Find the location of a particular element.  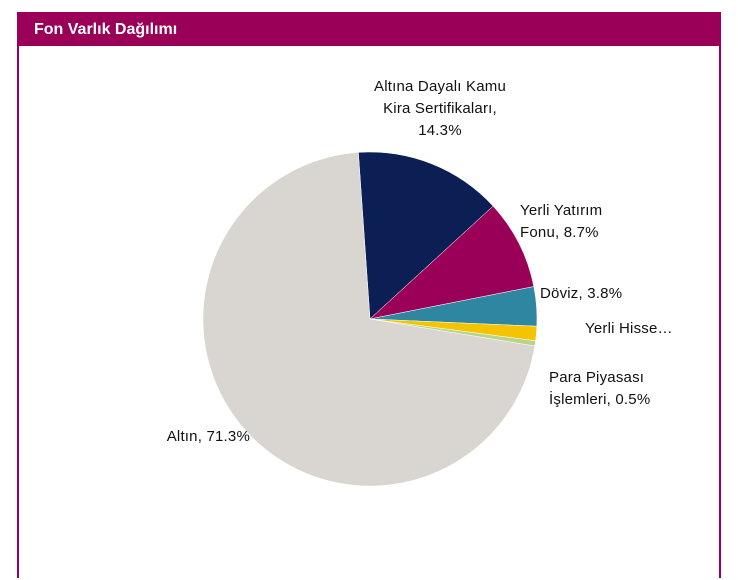

panel-title: Fon Varlık Dağılımı is located at coordinates (369, 30).